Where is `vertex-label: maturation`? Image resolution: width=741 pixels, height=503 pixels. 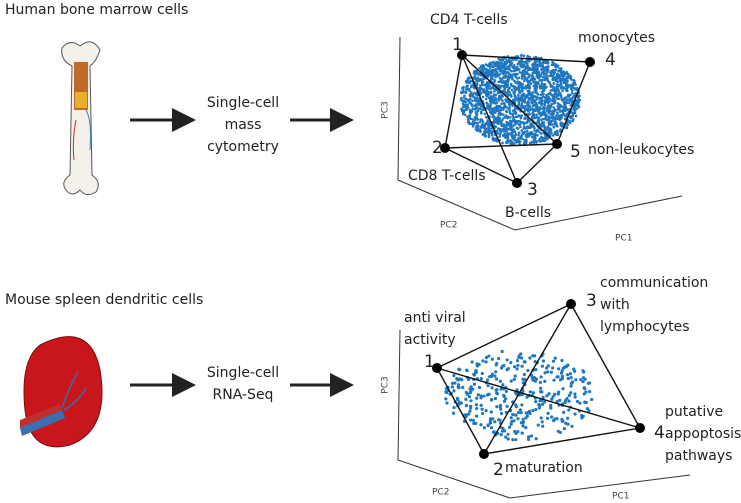
vertex-label: maturation is located at coordinates (544, 468).